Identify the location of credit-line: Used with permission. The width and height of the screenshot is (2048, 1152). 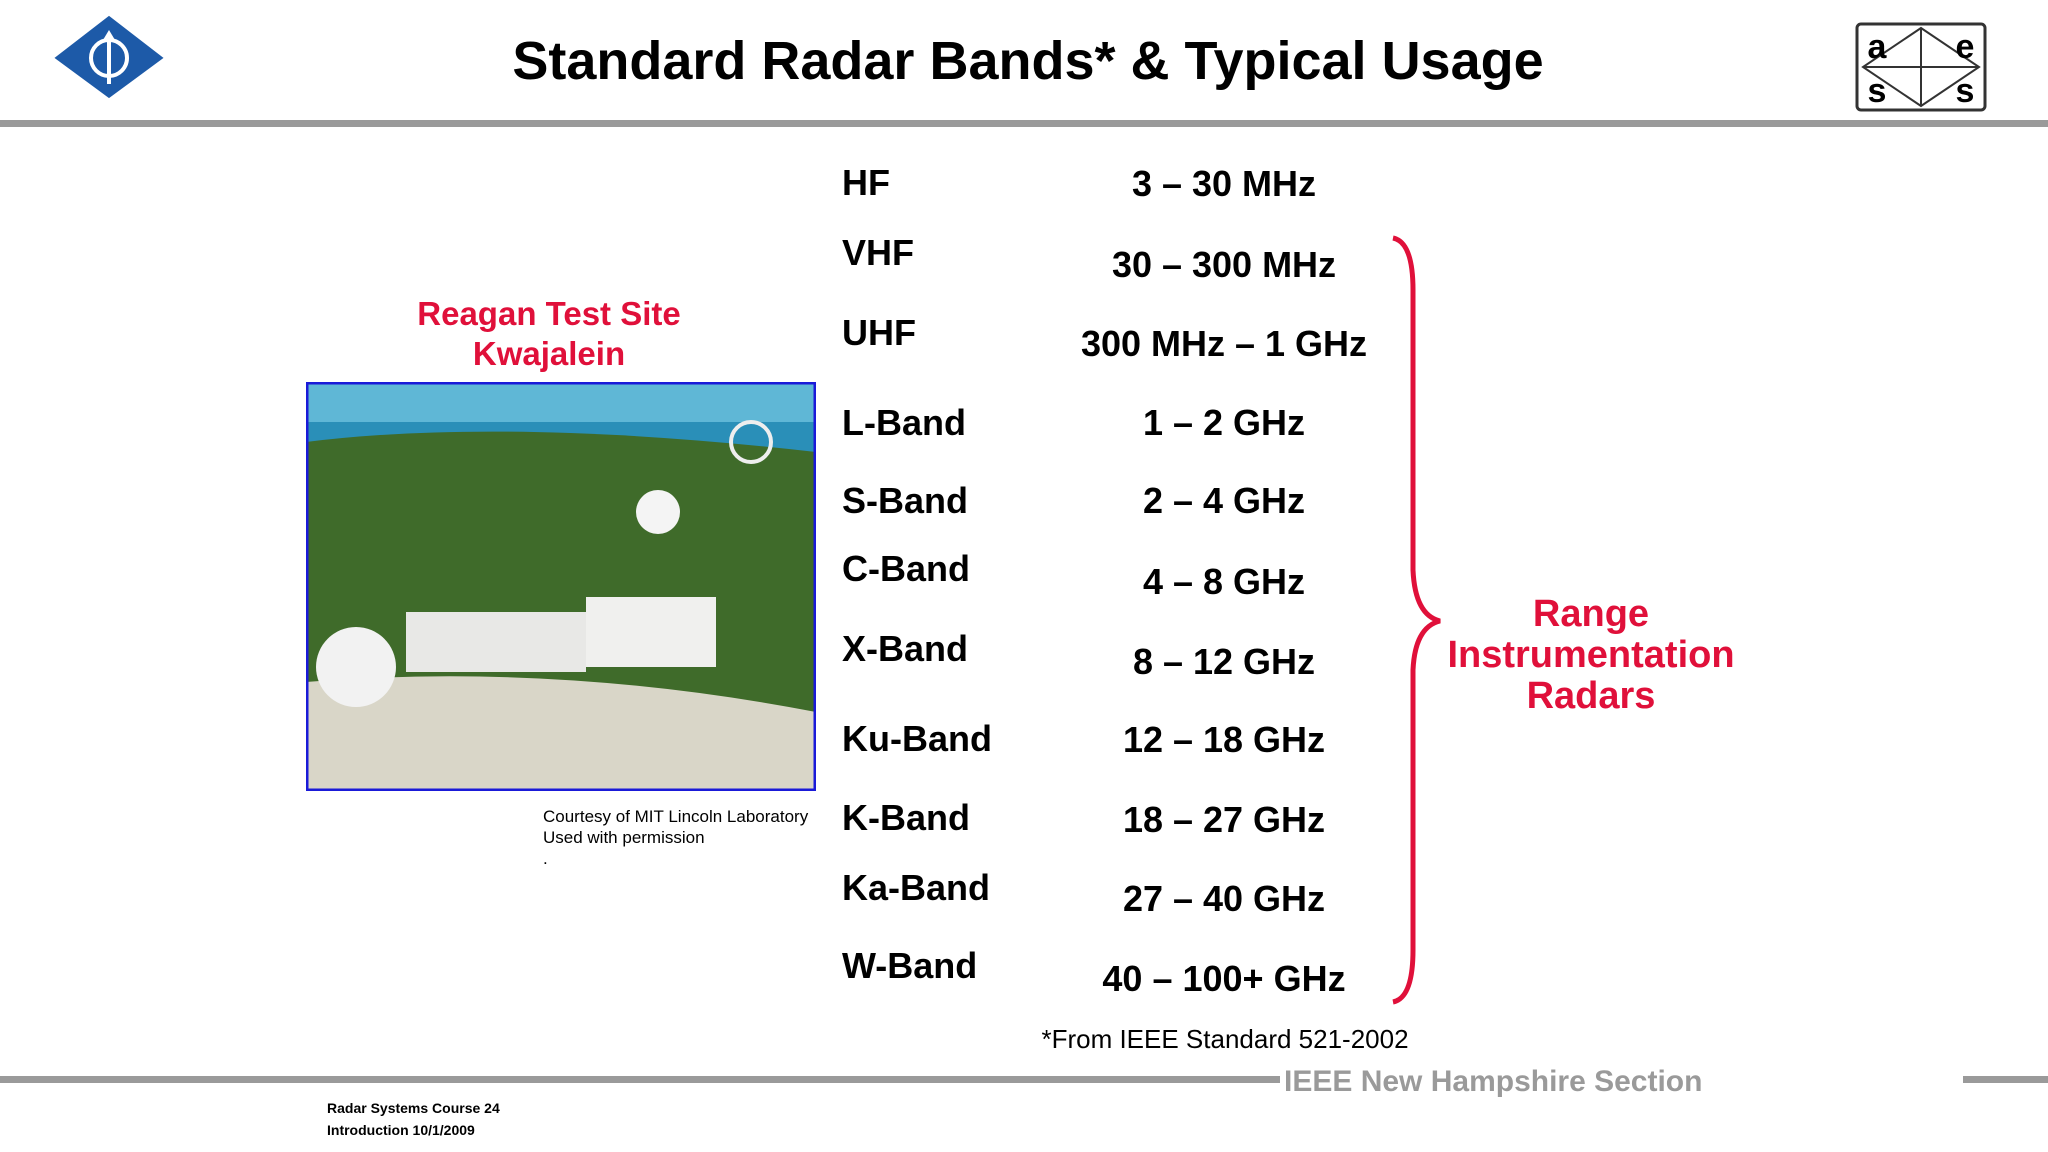
(624, 837).